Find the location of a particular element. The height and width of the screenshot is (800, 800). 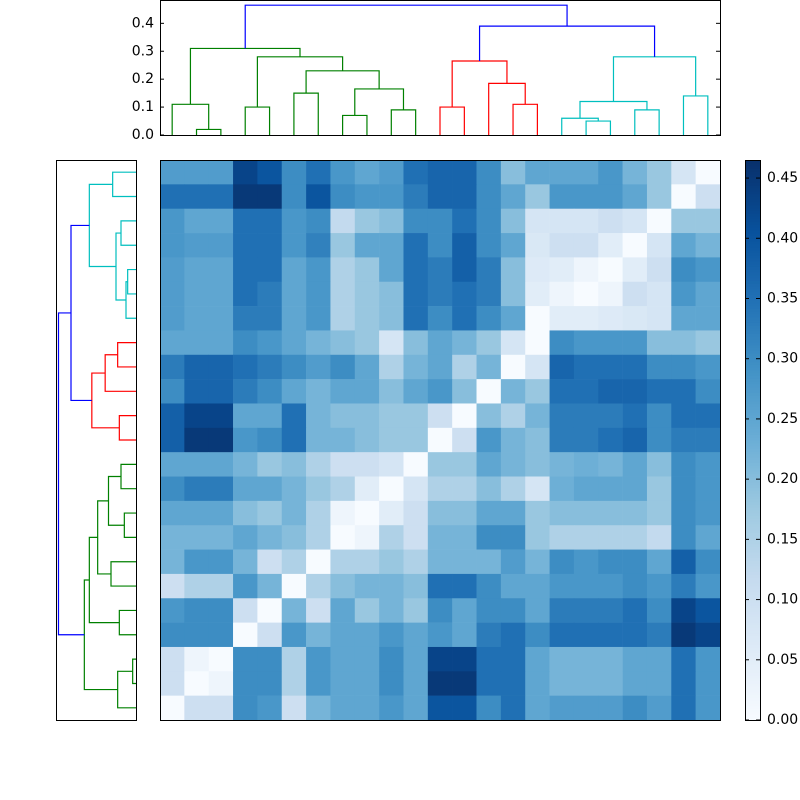

colorbar-tick-label: 0.30 is located at coordinates (782, 359).